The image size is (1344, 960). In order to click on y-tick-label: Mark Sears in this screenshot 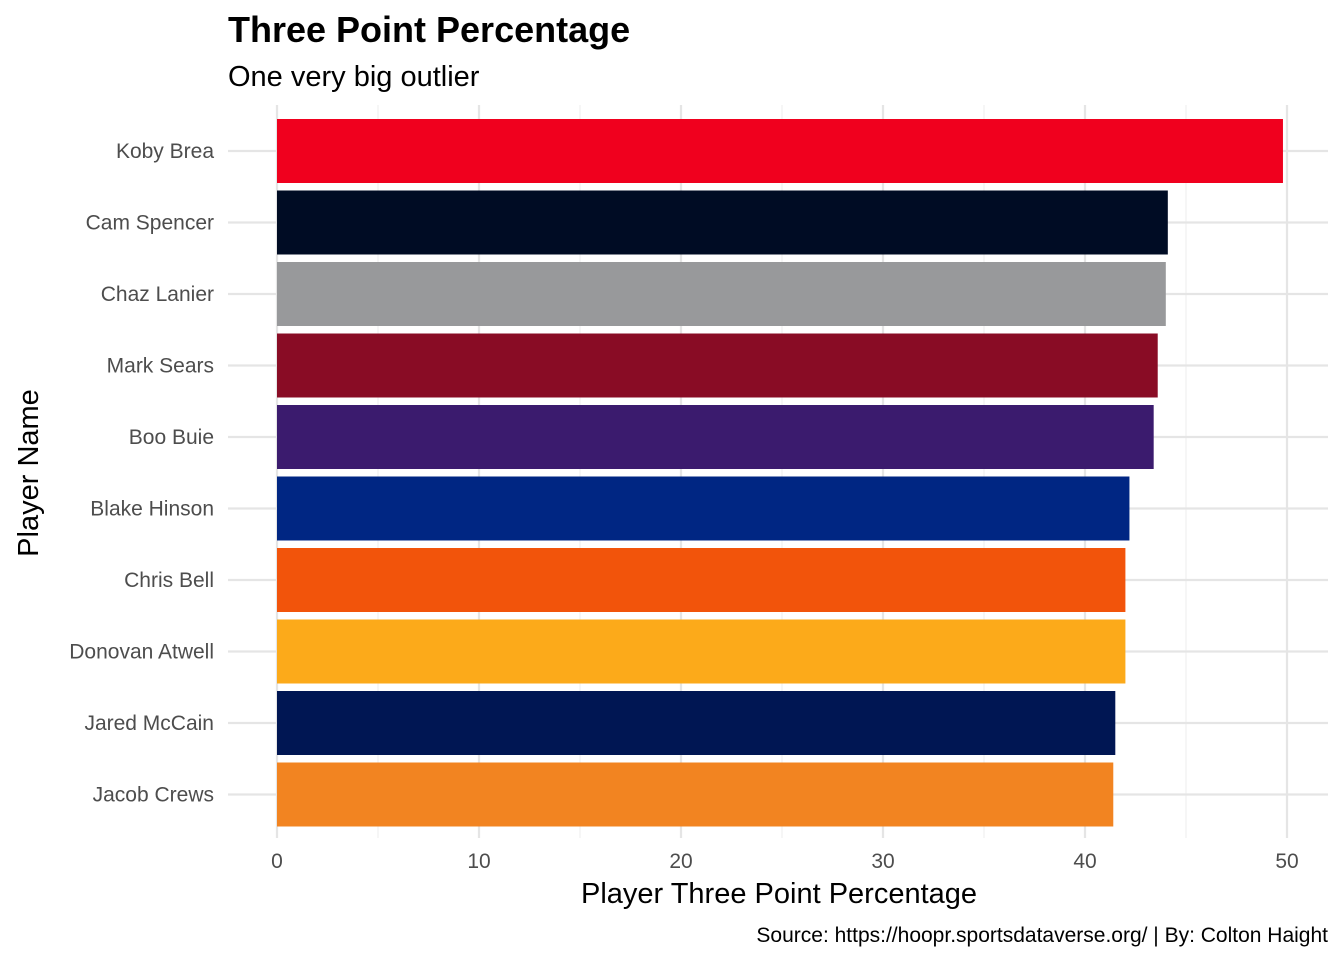, I will do `click(160, 366)`.